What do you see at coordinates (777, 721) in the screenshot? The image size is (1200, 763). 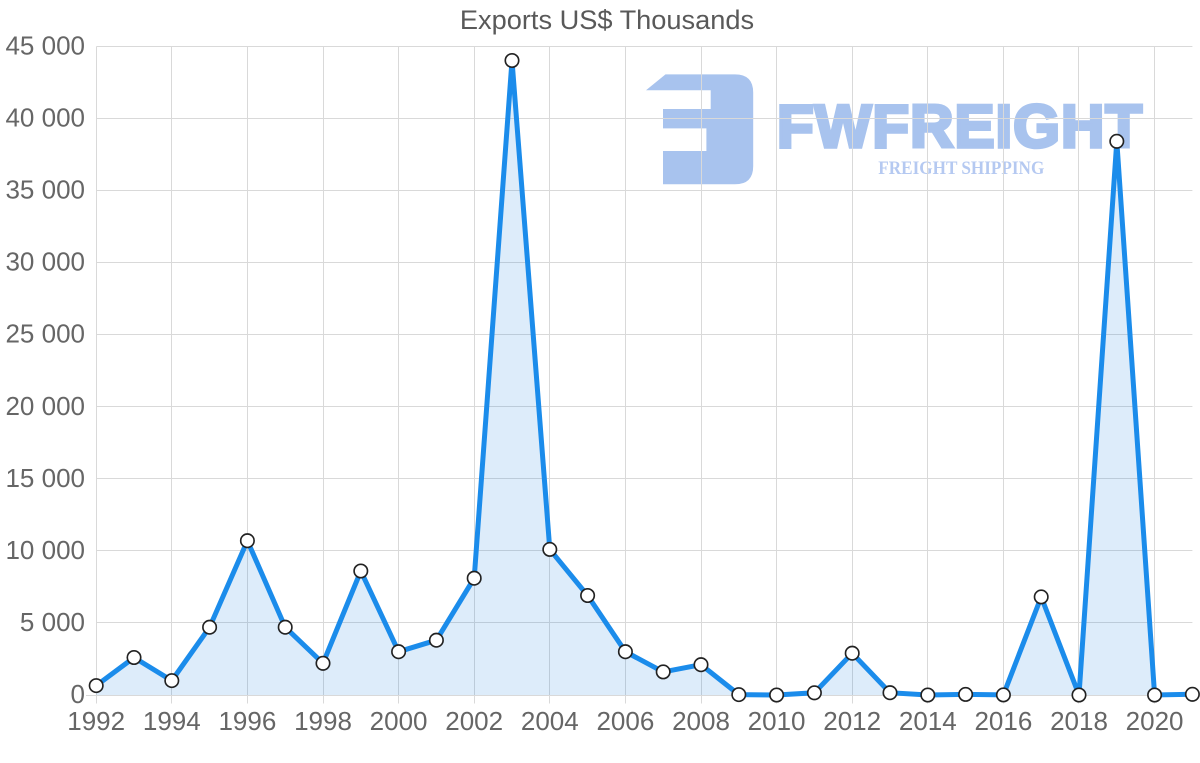 I see `svg-text: 2010` at bounding box center [777, 721].